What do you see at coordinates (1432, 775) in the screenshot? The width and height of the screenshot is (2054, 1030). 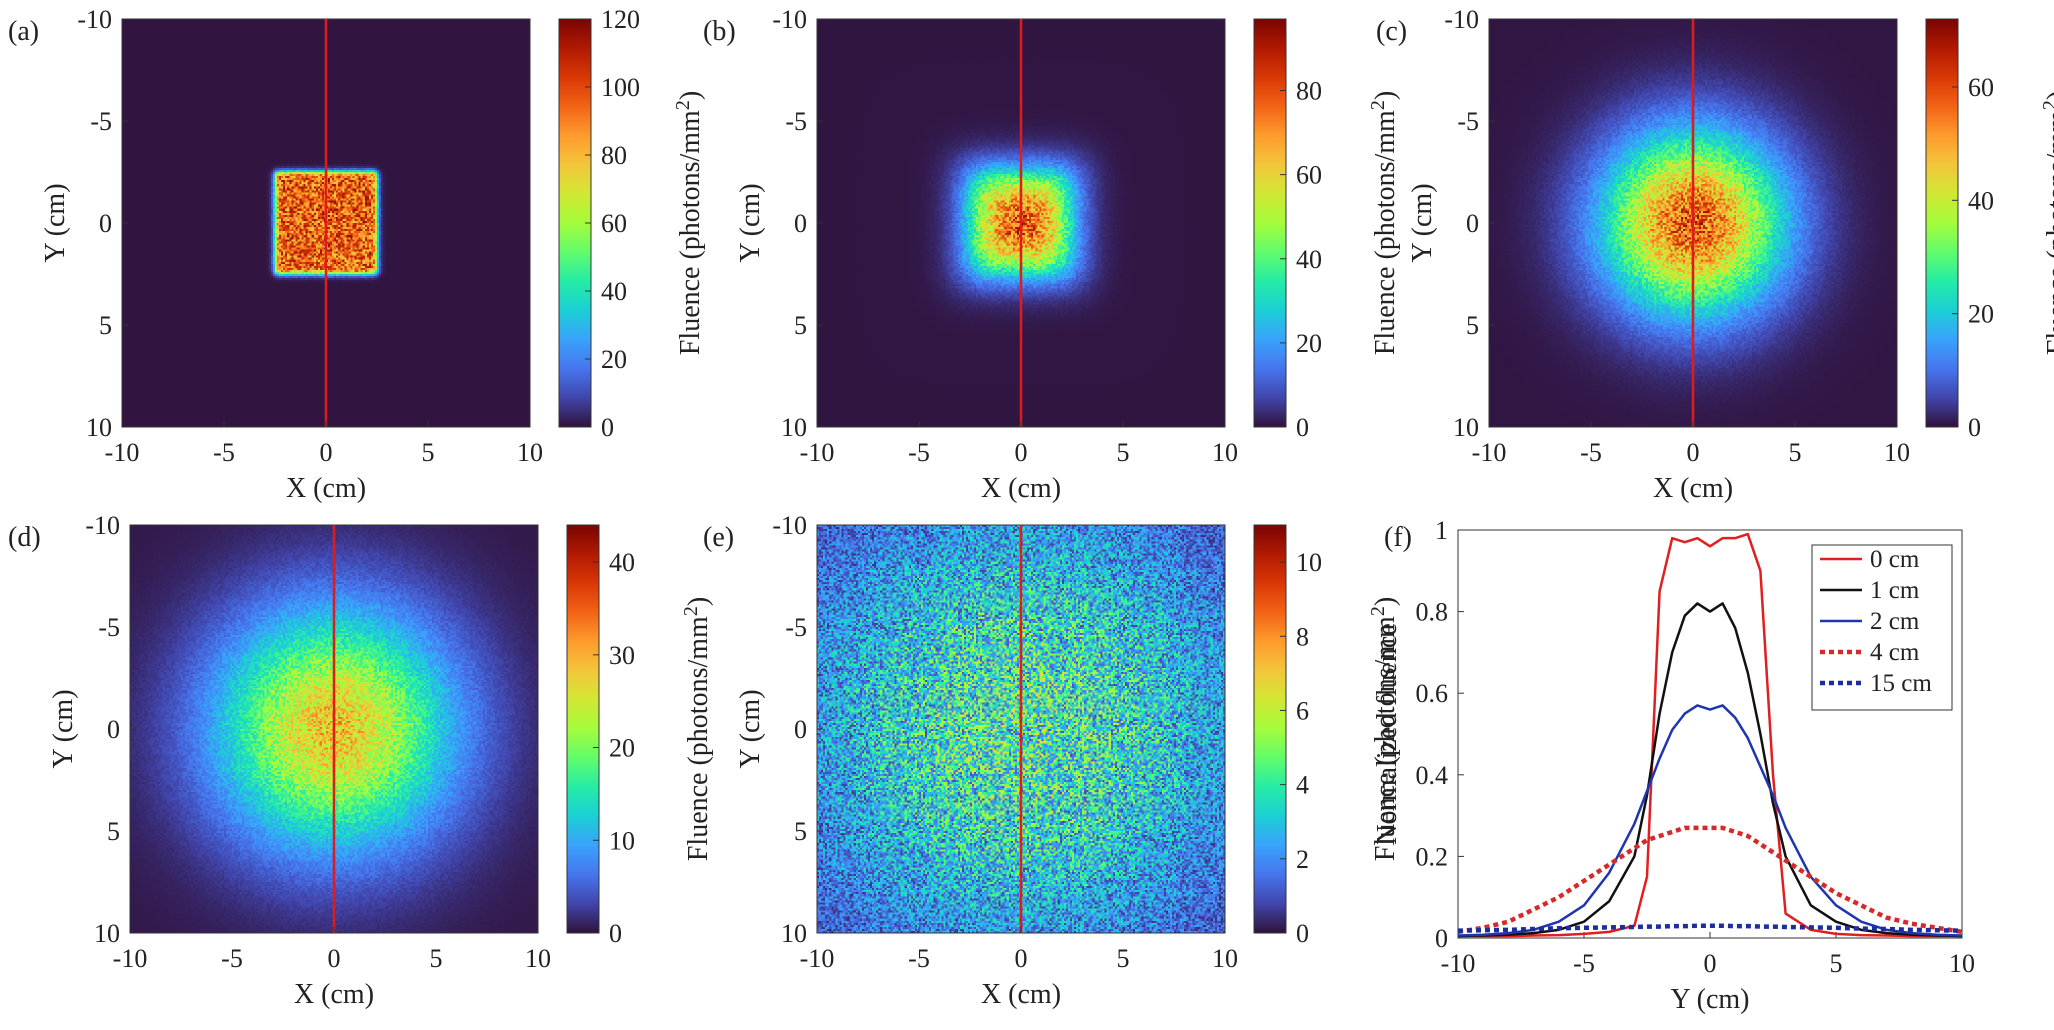 I see `y-tick-label: 0.4` at bounding box center [1432, 775].